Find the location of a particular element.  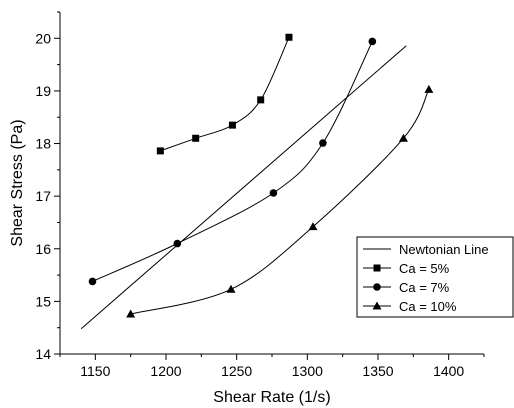

x-tick-label: 1400 is located at coordinates (448, 371).